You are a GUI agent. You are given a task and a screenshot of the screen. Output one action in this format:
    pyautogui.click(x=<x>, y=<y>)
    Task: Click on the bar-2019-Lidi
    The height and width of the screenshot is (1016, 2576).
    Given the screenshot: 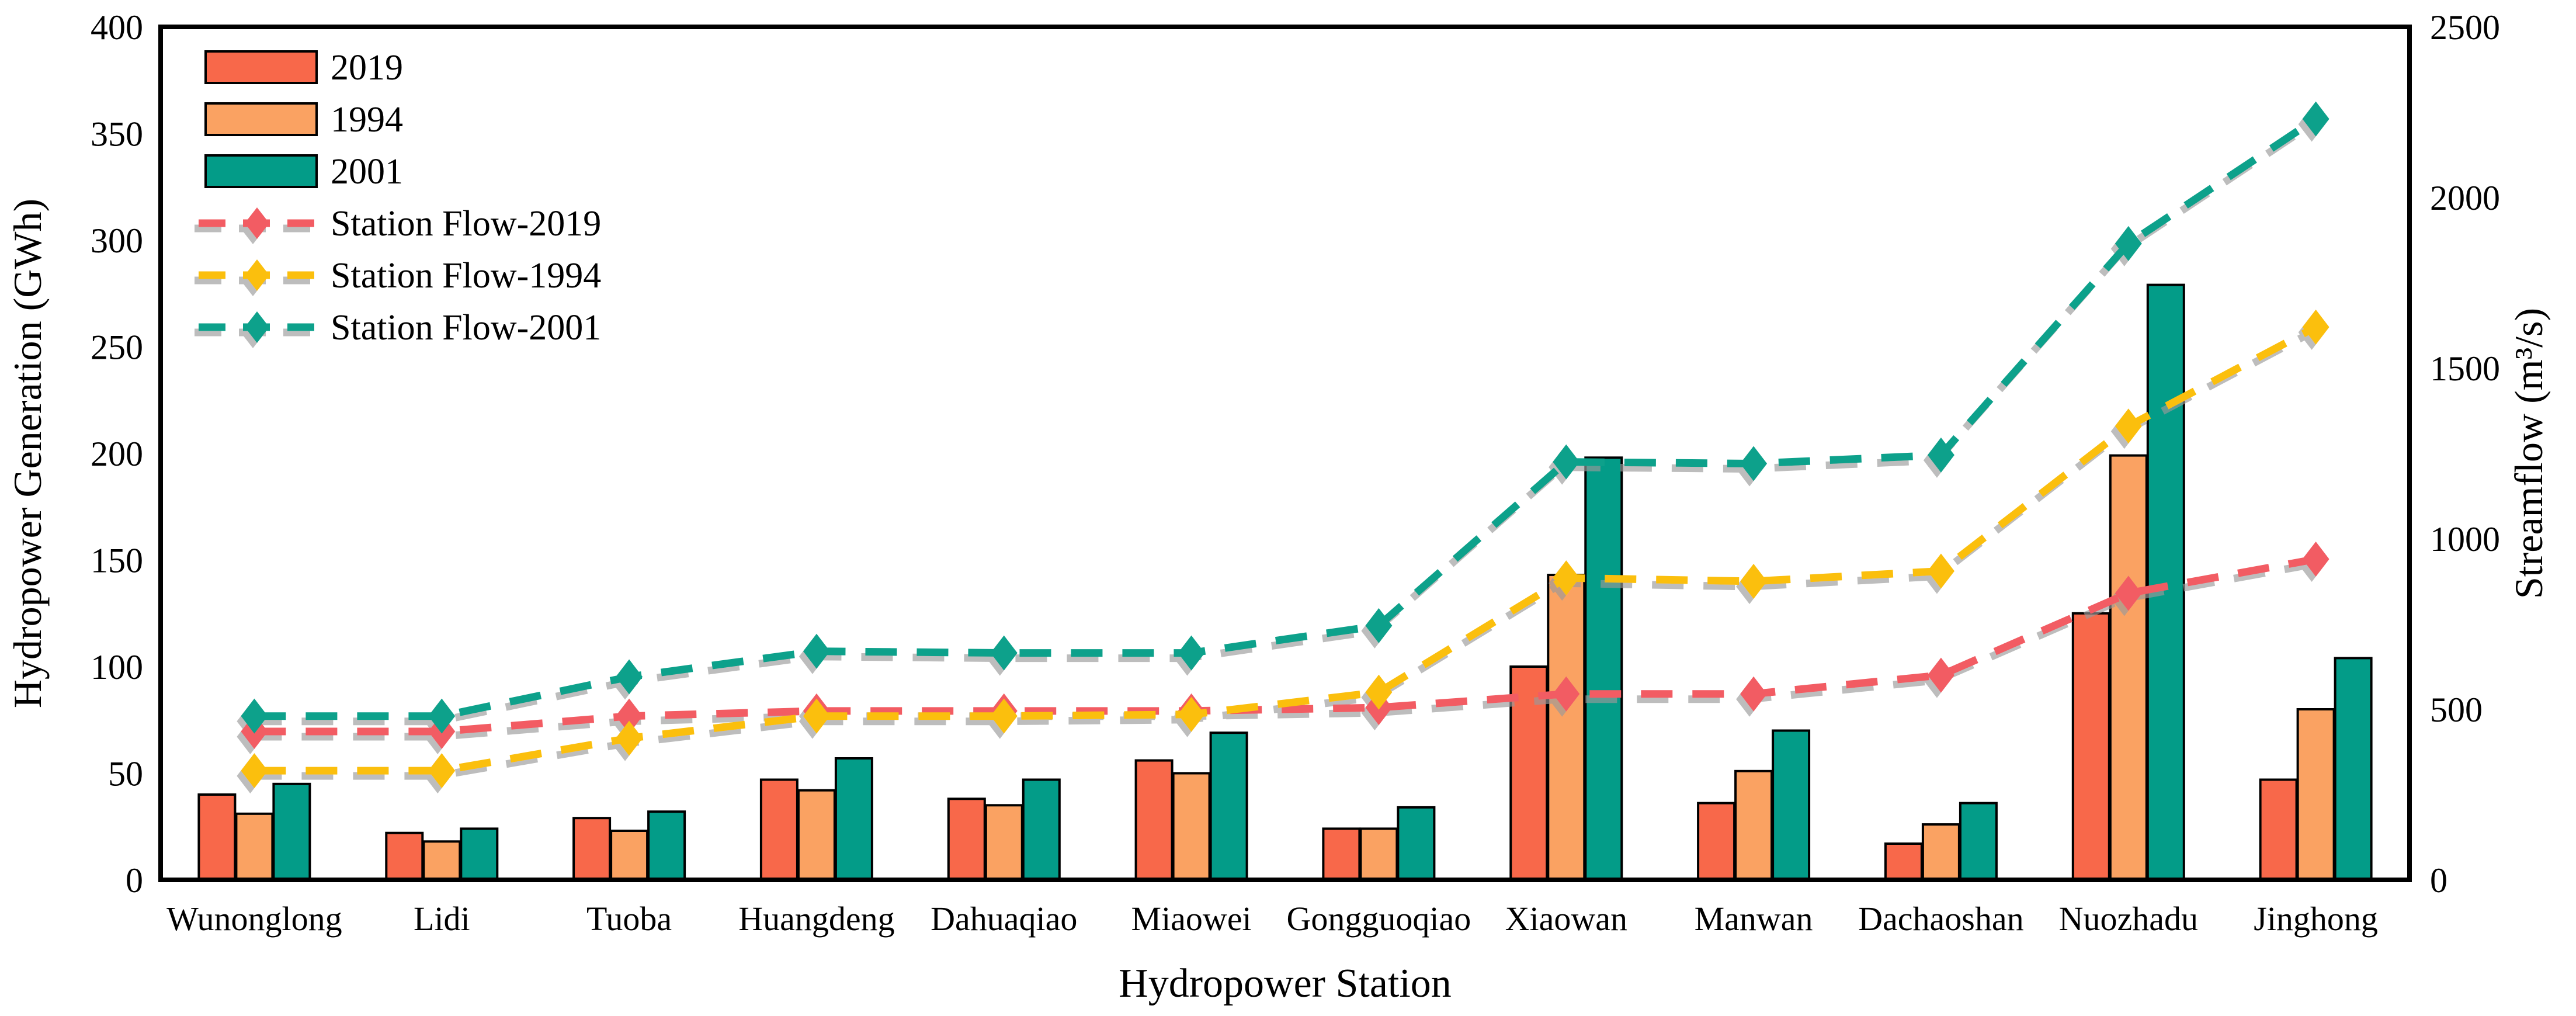 What is the action you would take?
    pyautogui.click(x=404, y=856)
    